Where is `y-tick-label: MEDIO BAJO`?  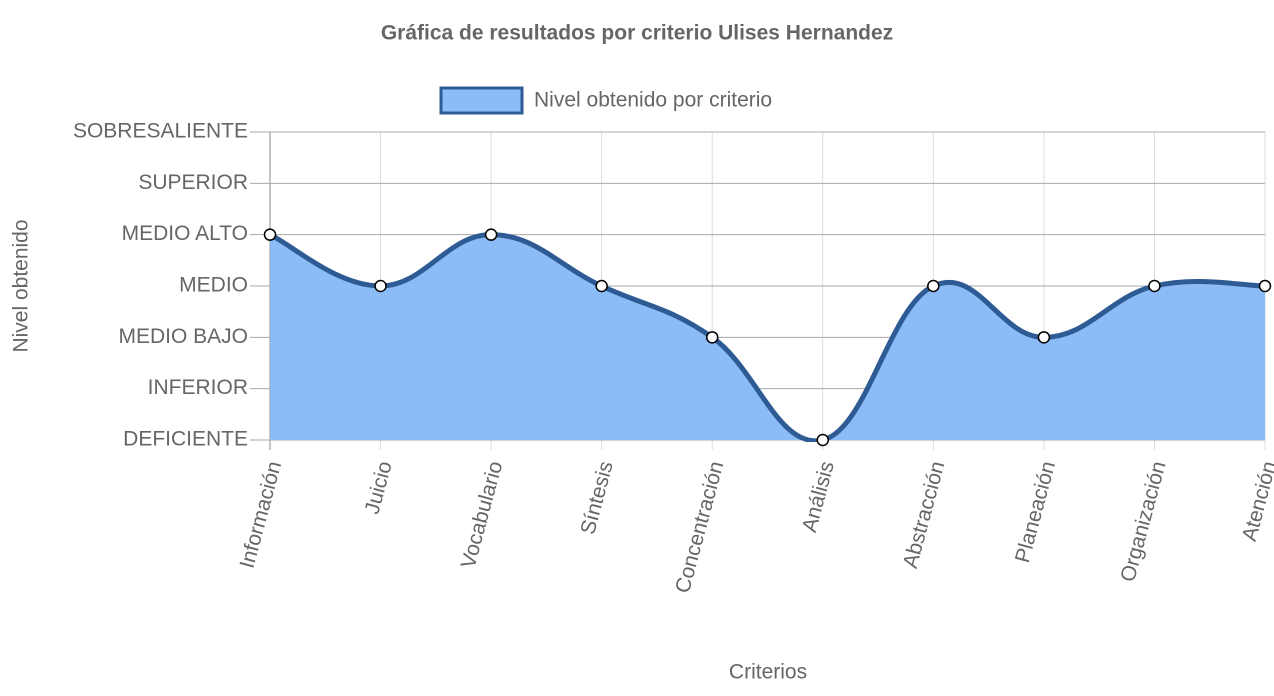
y-tick-label: MEDIO BAJO is located at coordinates (183, 336).